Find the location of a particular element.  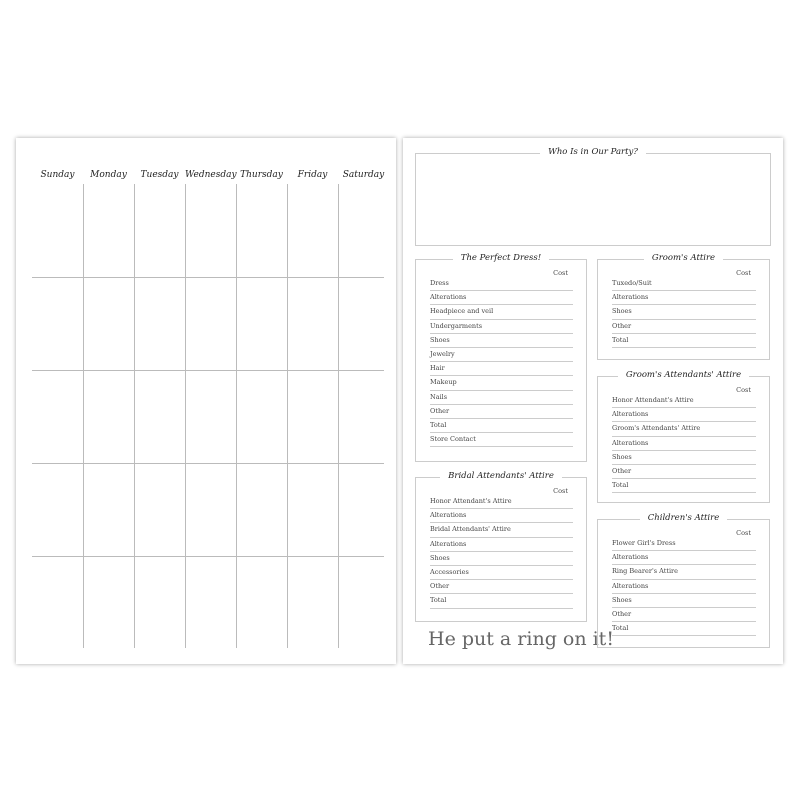

line-item: Dress is located at coordinates (501, 284).